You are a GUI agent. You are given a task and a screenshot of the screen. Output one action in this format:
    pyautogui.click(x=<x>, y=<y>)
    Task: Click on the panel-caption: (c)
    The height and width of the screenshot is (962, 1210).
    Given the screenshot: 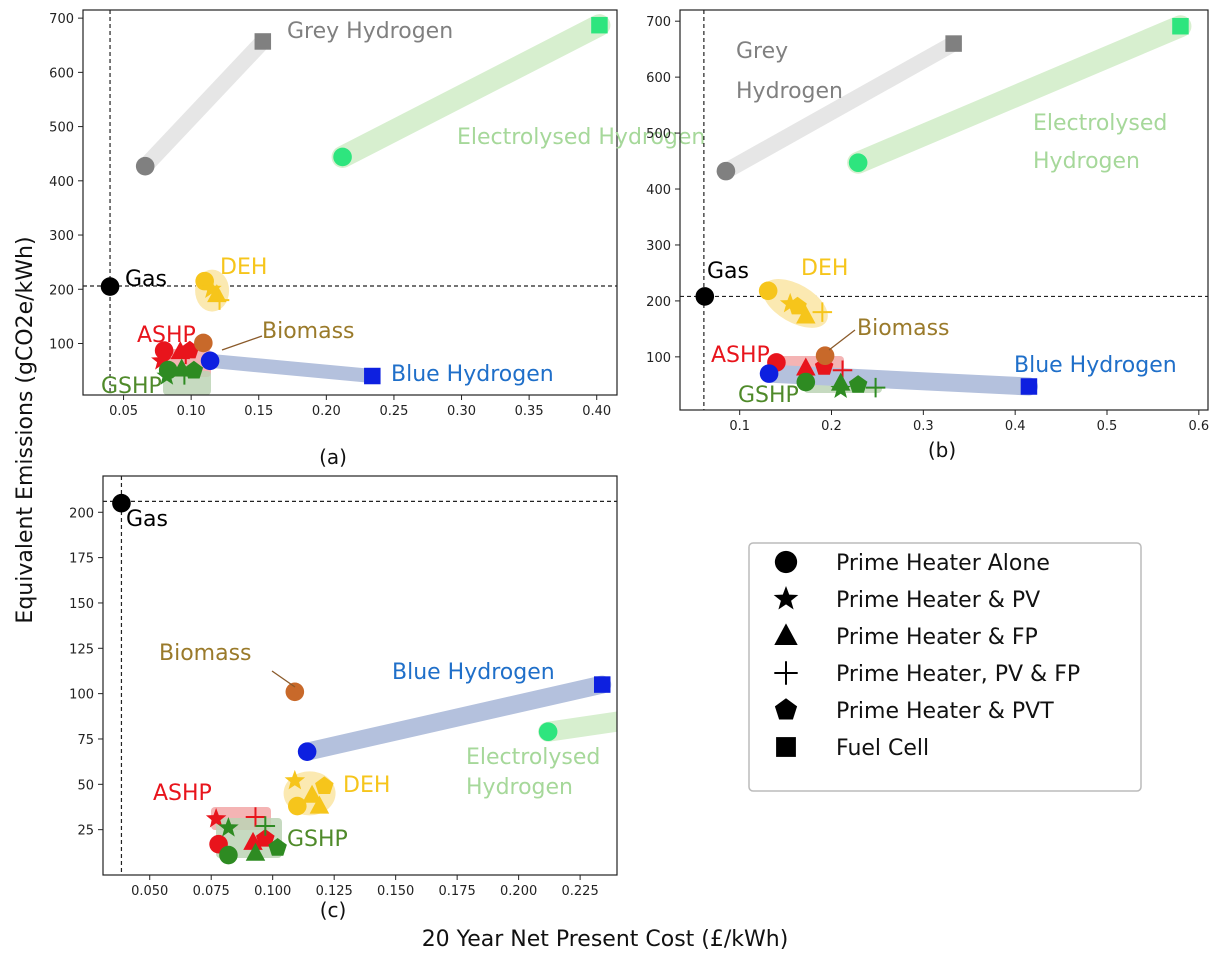 What is the action you would take?
    pyautogui.click(x=333, y=910)
    